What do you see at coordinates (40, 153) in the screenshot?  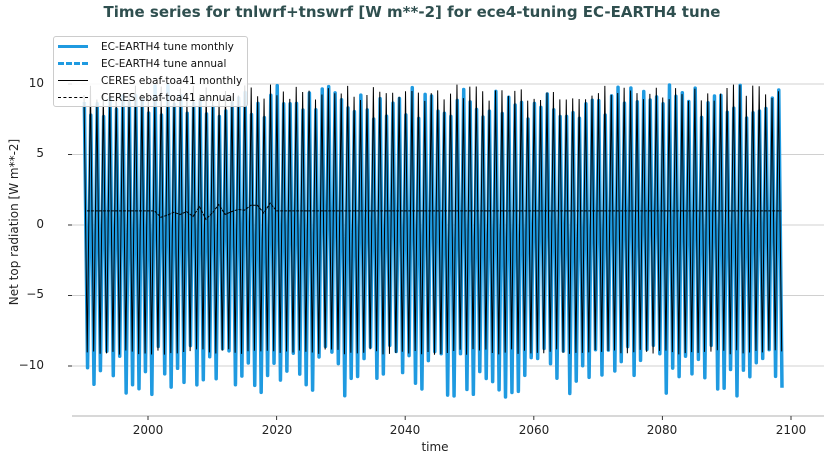 I see `y-tick-5: 5` at bounding box center [40, 153].